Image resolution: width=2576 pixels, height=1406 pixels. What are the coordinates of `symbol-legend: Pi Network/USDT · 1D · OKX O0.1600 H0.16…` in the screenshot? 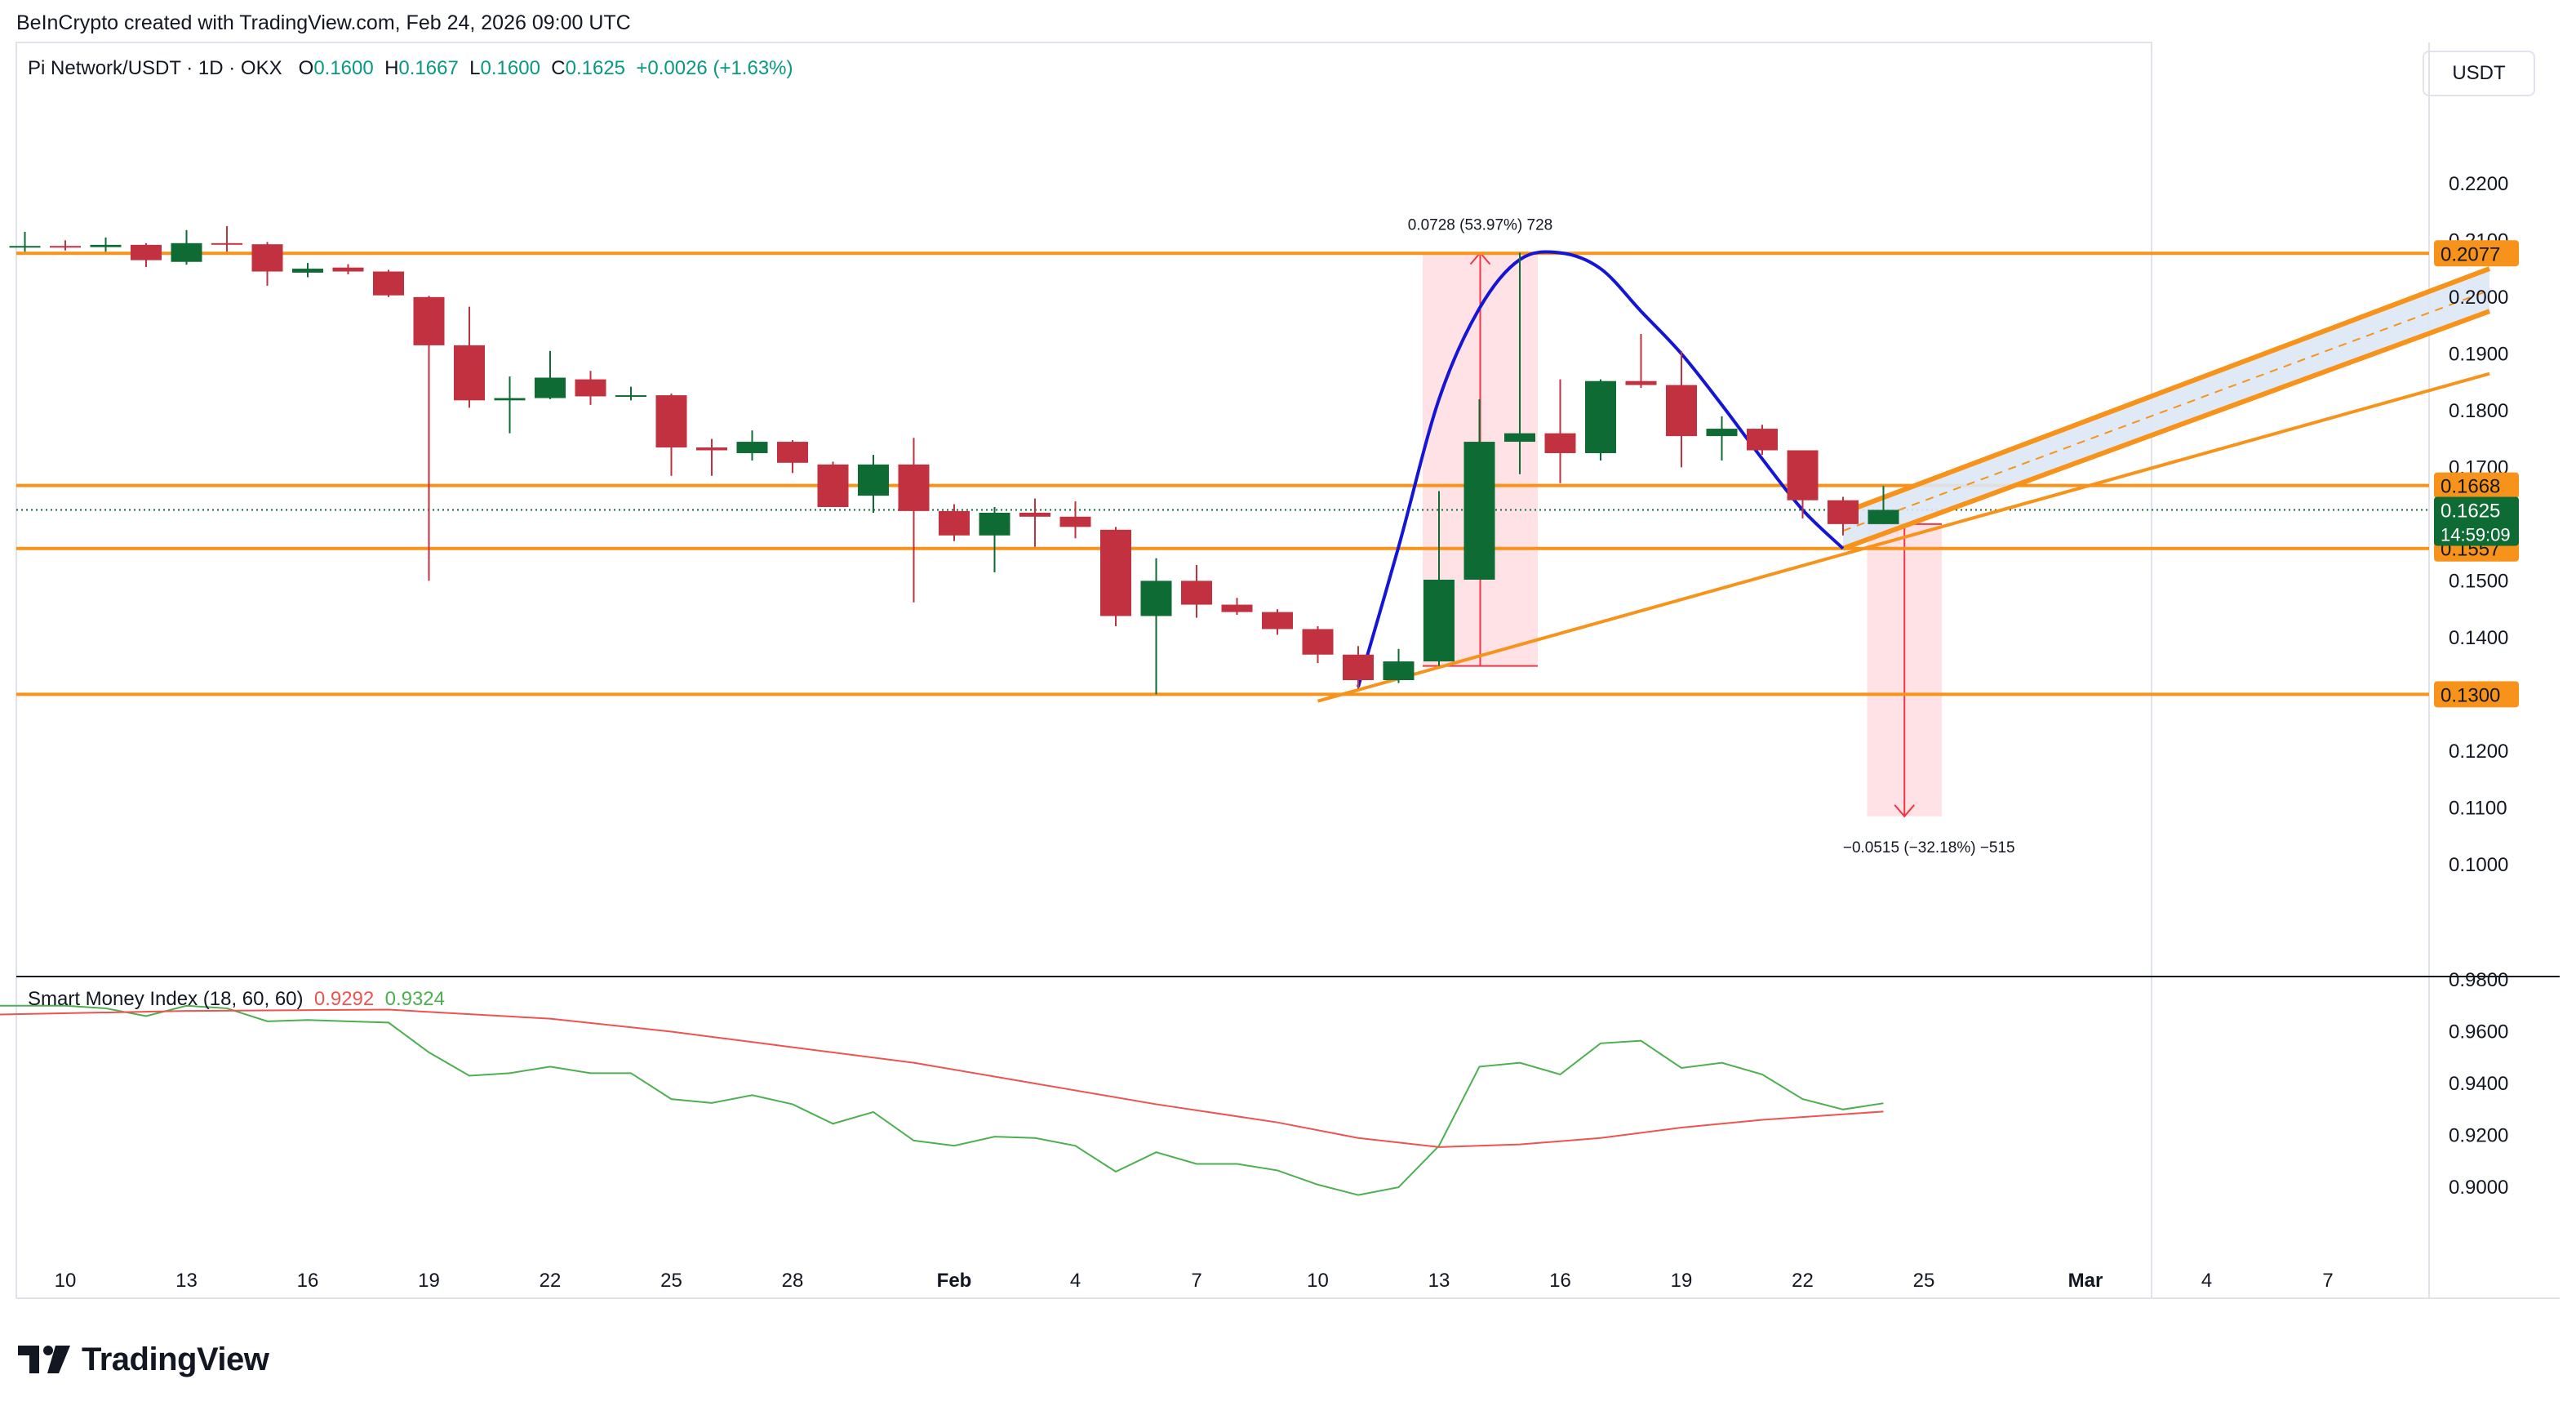 It's located at (410, 68).